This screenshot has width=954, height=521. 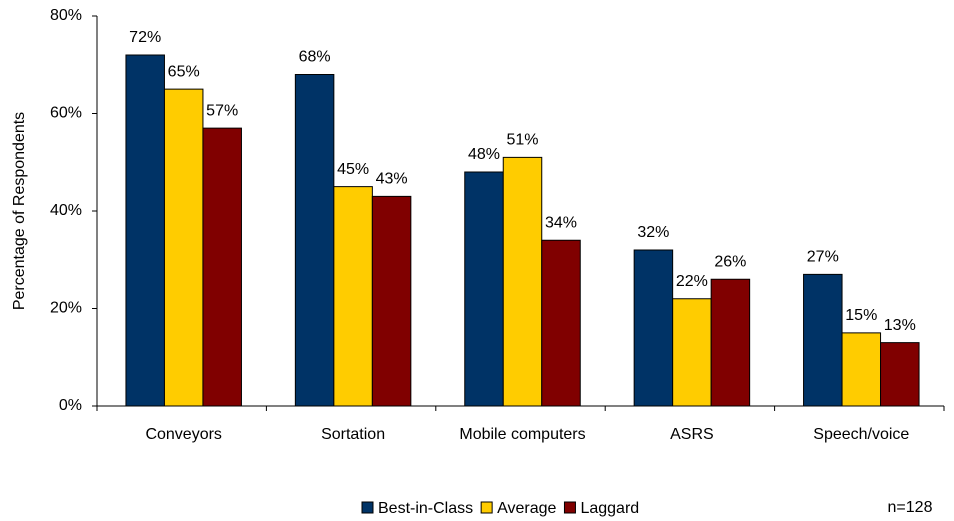 I want to click on data-label: 15%, so click(x=861, y=315).